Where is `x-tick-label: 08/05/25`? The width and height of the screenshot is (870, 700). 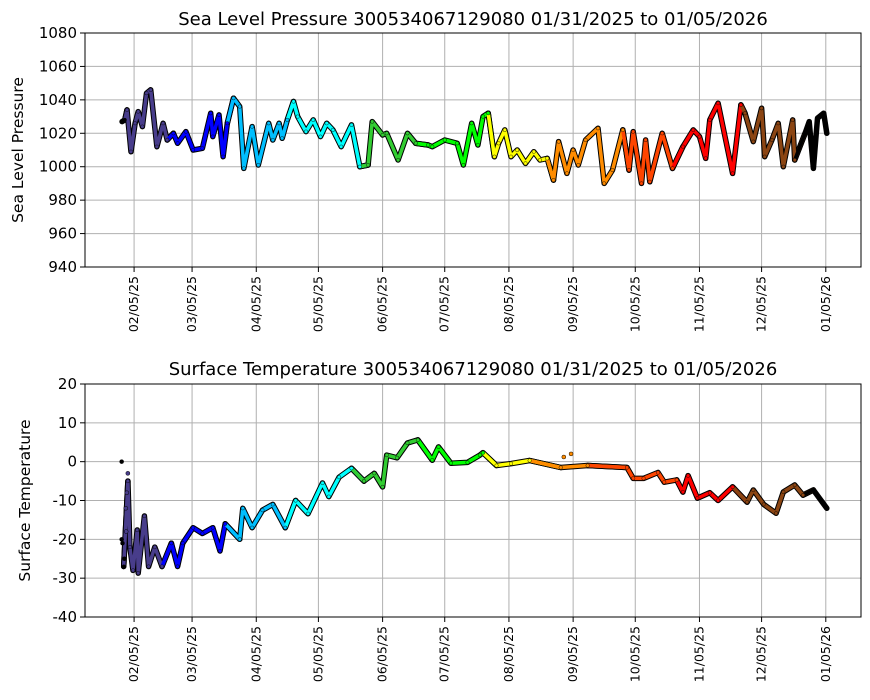 x-tick-label: 08/05/25 is located at coordinates (508, 304).